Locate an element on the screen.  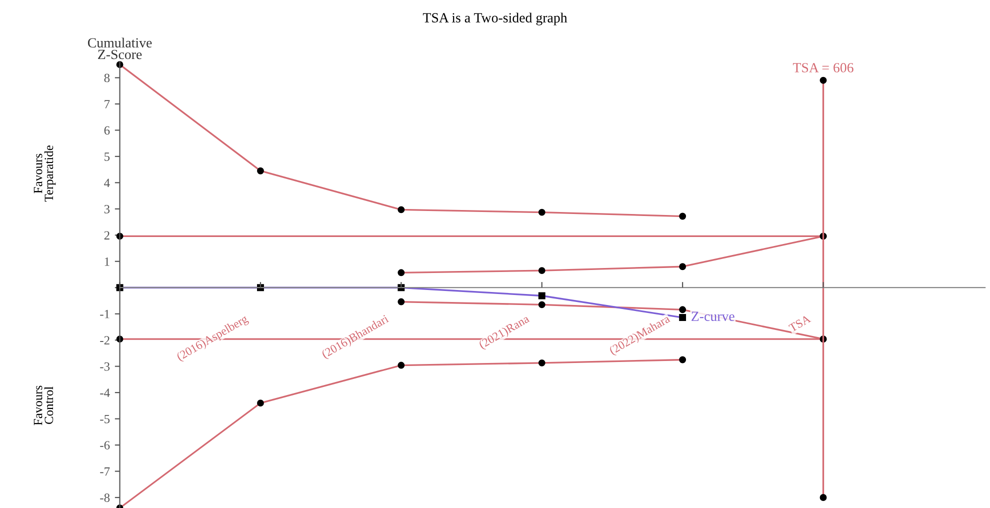
y-tick-label: -8 is located at coordinates (105, 498).